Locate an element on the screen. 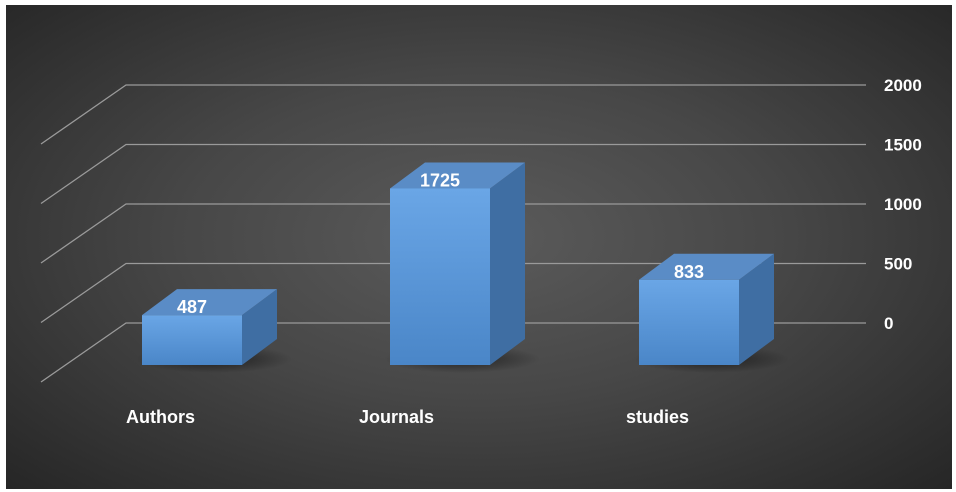 This screenshot has height=492, width=956. y-axis-ticks: 0 500 1000 1500 2000 is located at coordinates (903, 204).